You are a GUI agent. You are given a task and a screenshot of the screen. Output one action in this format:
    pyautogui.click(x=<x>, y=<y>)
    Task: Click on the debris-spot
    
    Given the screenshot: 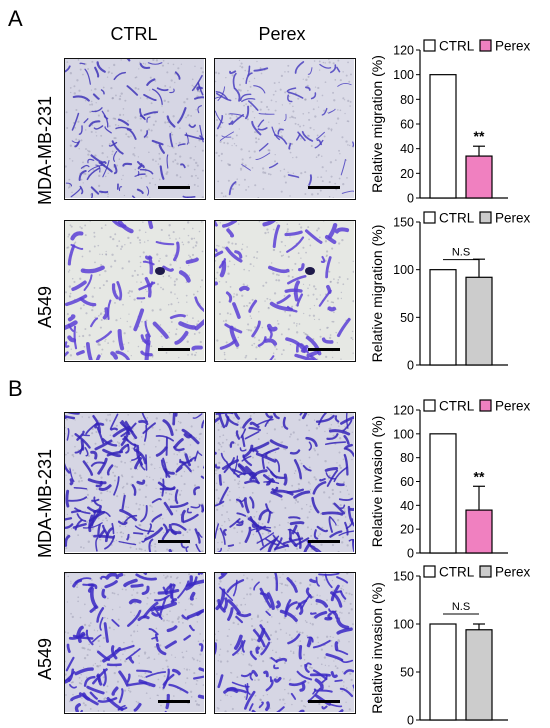 What is the action you would take?
    pyautogui.click(x=160, y=271)
    